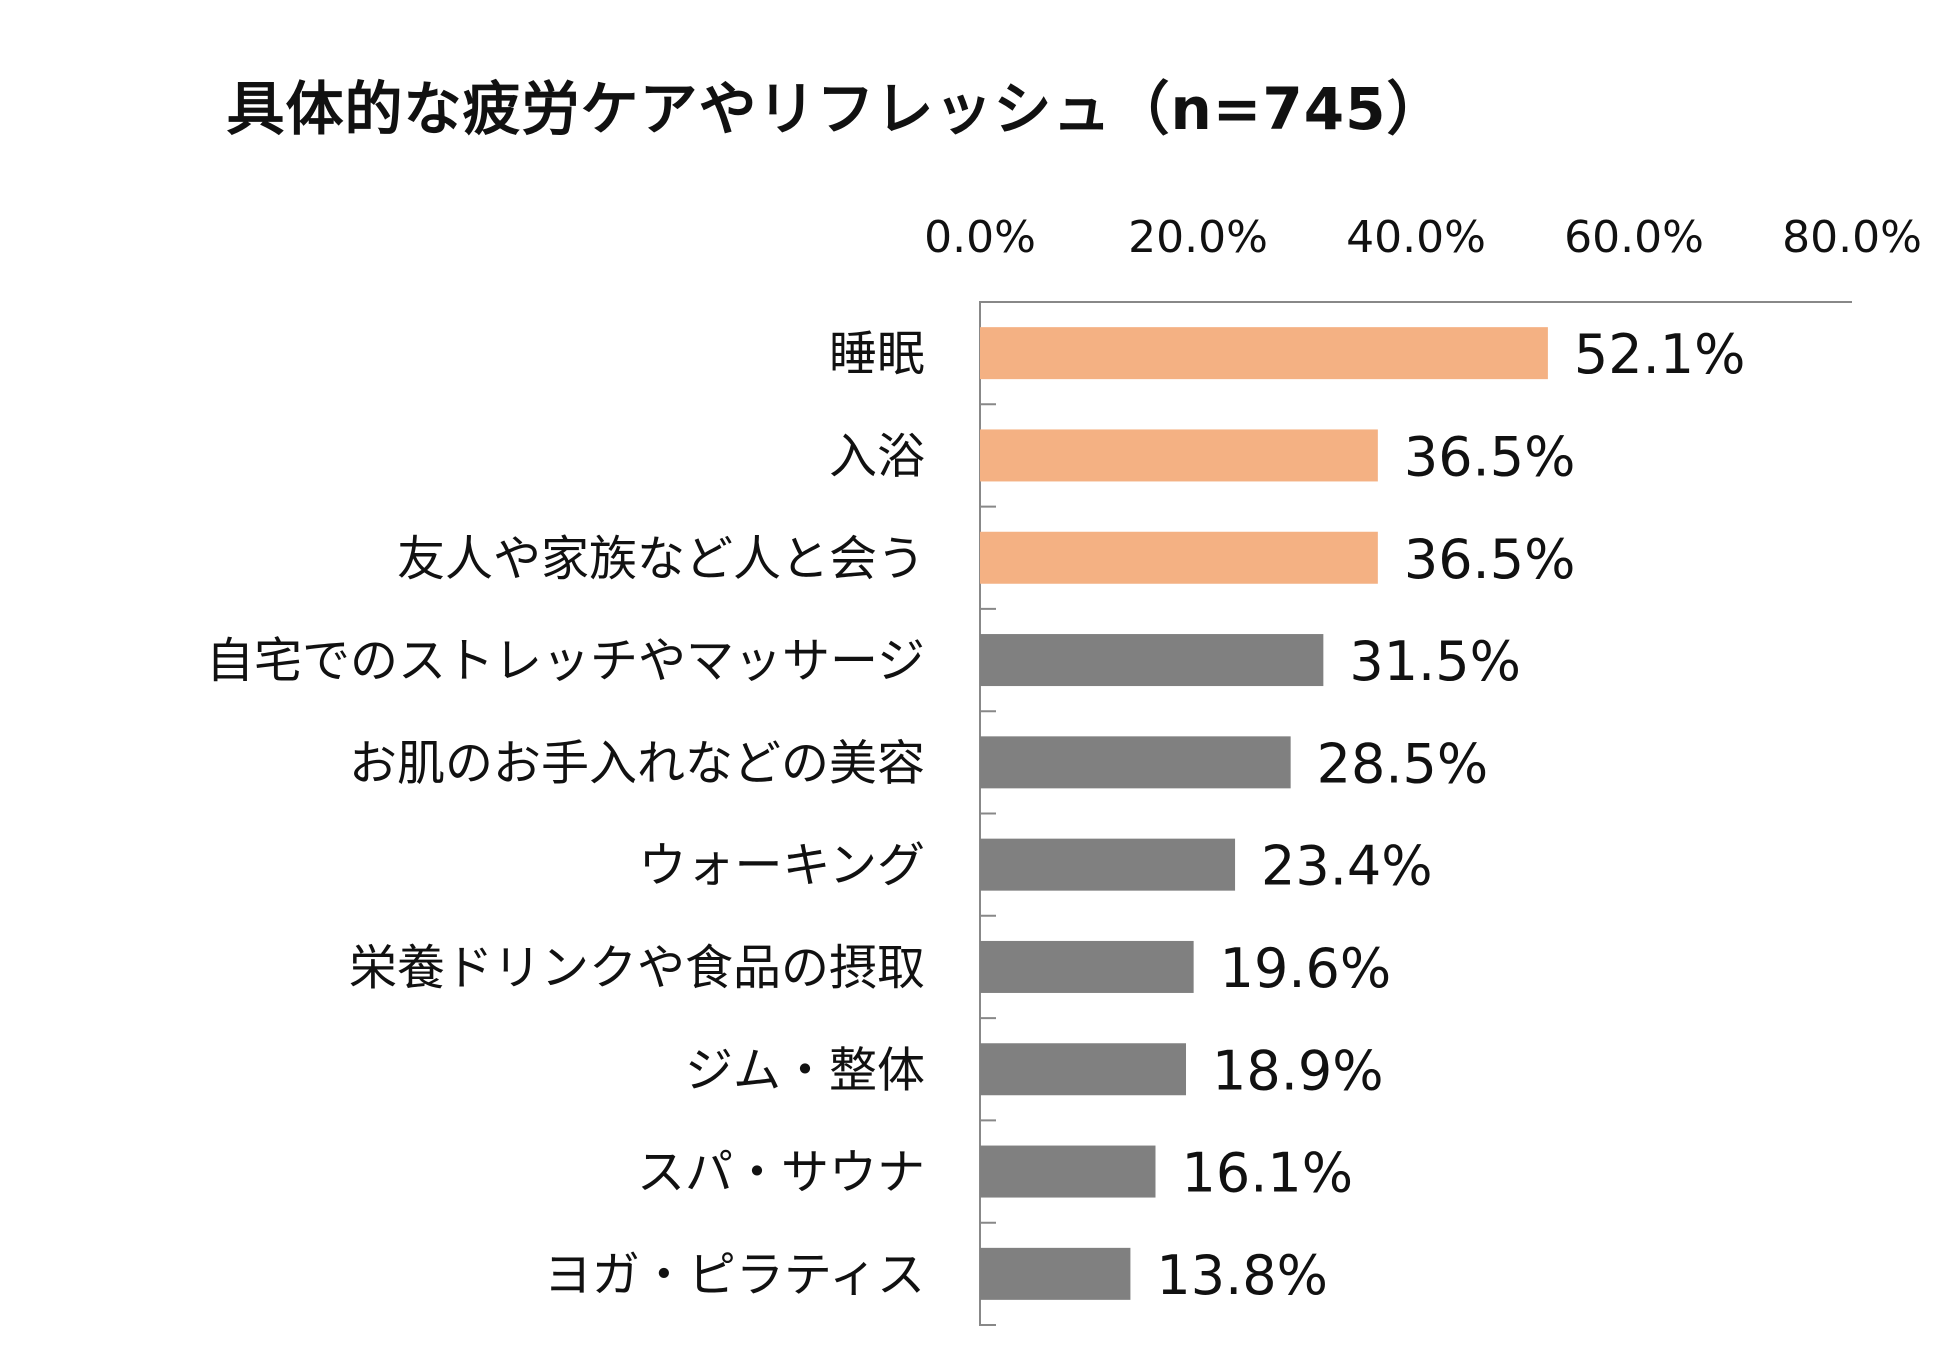  I want to click on data-label: 18.9%, so click(1298, 1070).